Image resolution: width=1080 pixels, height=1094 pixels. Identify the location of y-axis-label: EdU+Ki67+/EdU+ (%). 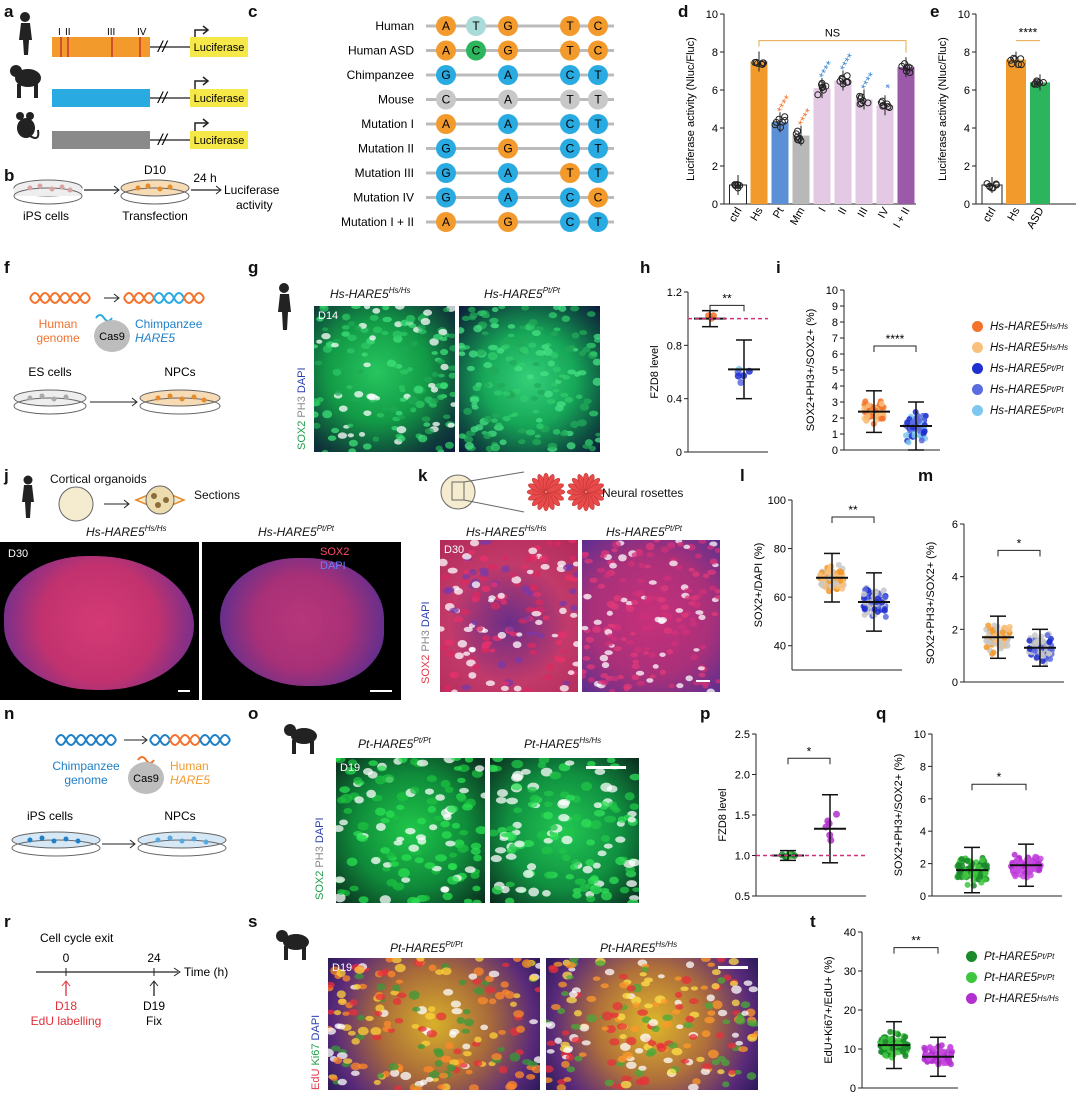
(829, 1009).